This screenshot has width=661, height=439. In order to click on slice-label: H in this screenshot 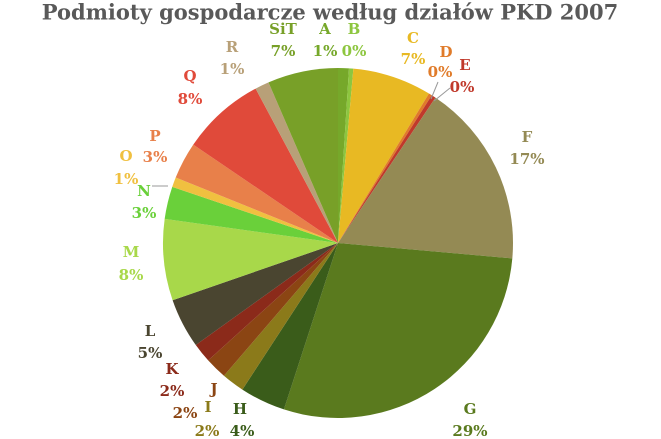, I will do `click(240, 409)`.